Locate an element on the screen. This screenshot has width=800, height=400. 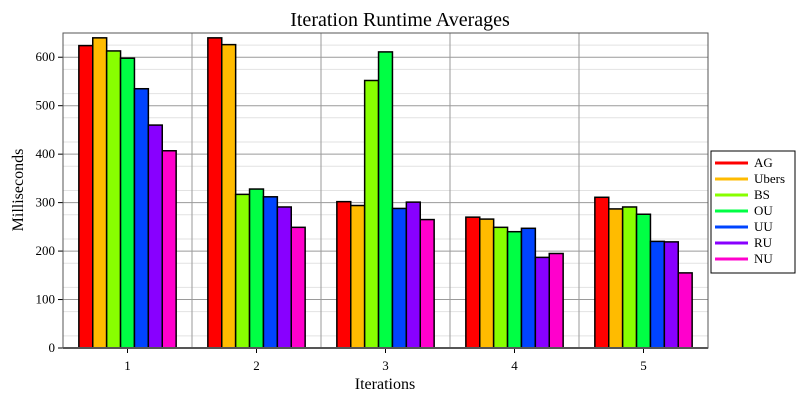
legend-label-uu: UU is located at coordinates (763, 226).